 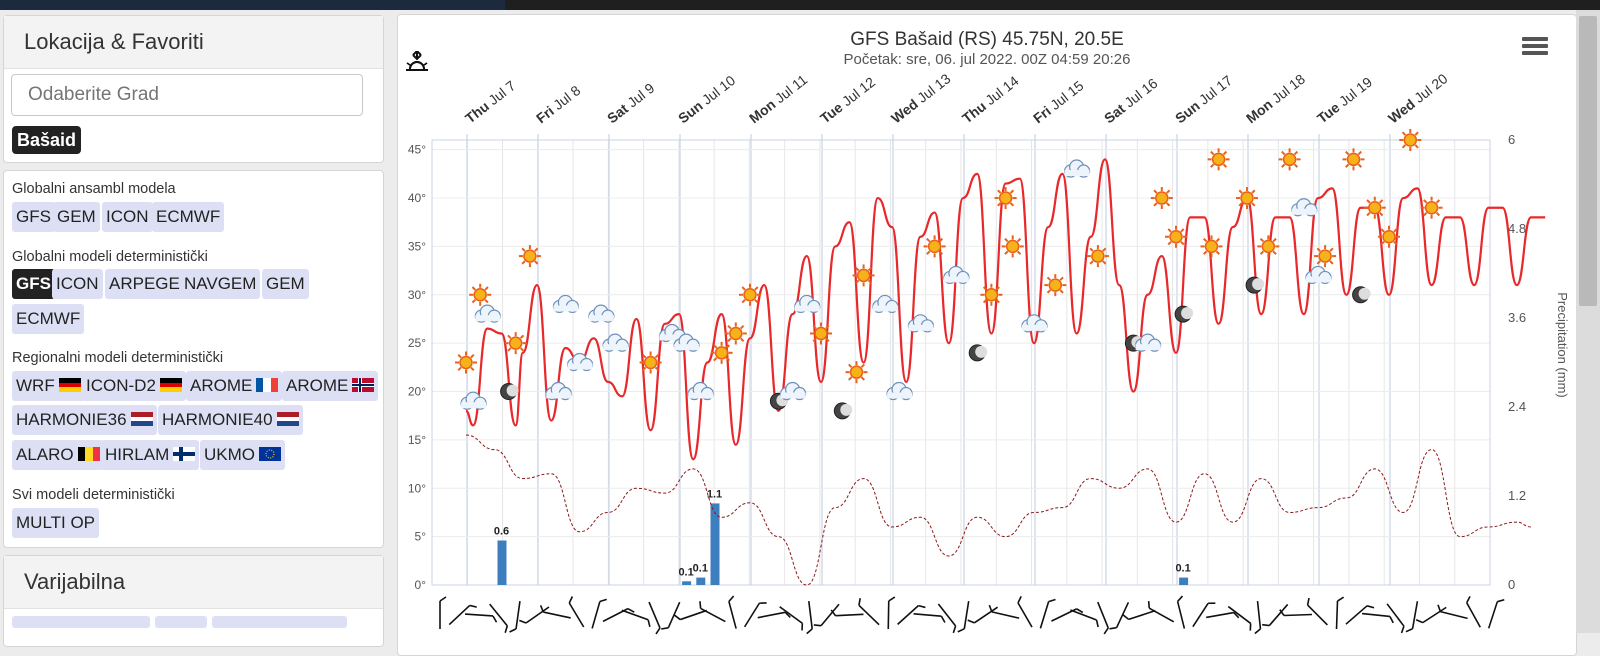 I want to click on model-ecmwf: ECMWF, so click(x=48, y=319).